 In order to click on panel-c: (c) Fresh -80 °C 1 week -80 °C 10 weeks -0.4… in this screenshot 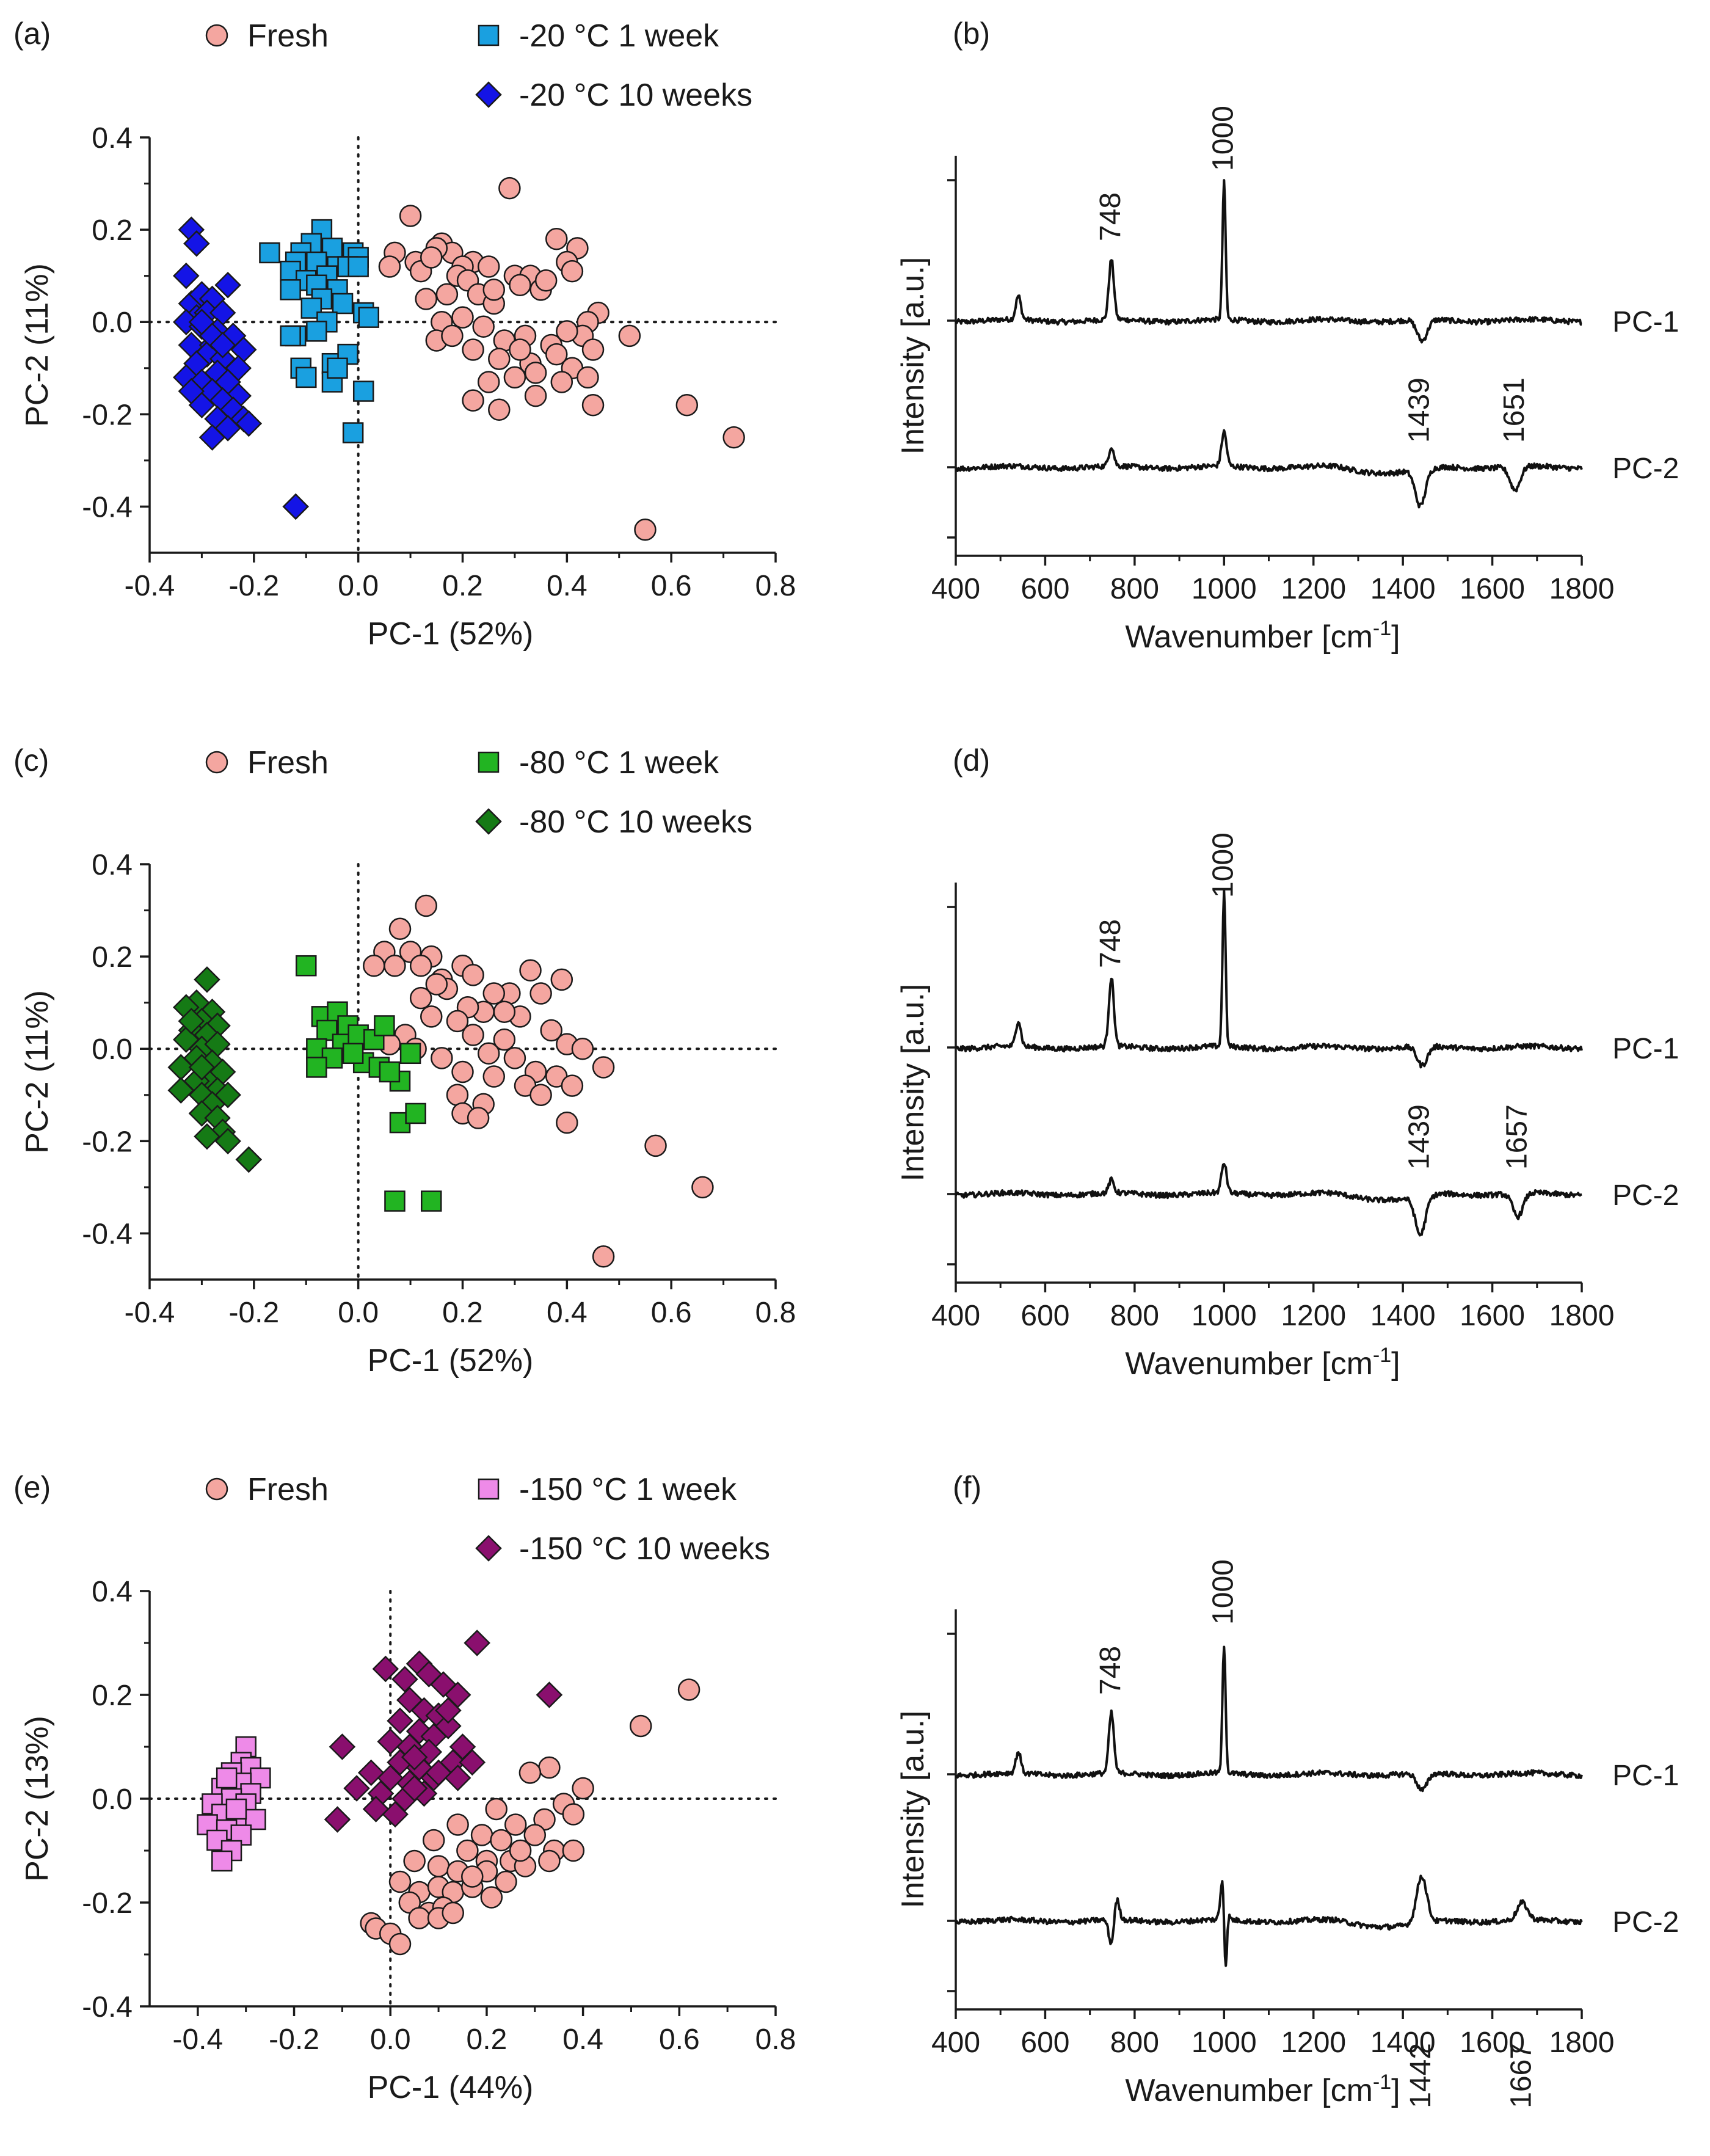, I will do `click(404, 1060)`.